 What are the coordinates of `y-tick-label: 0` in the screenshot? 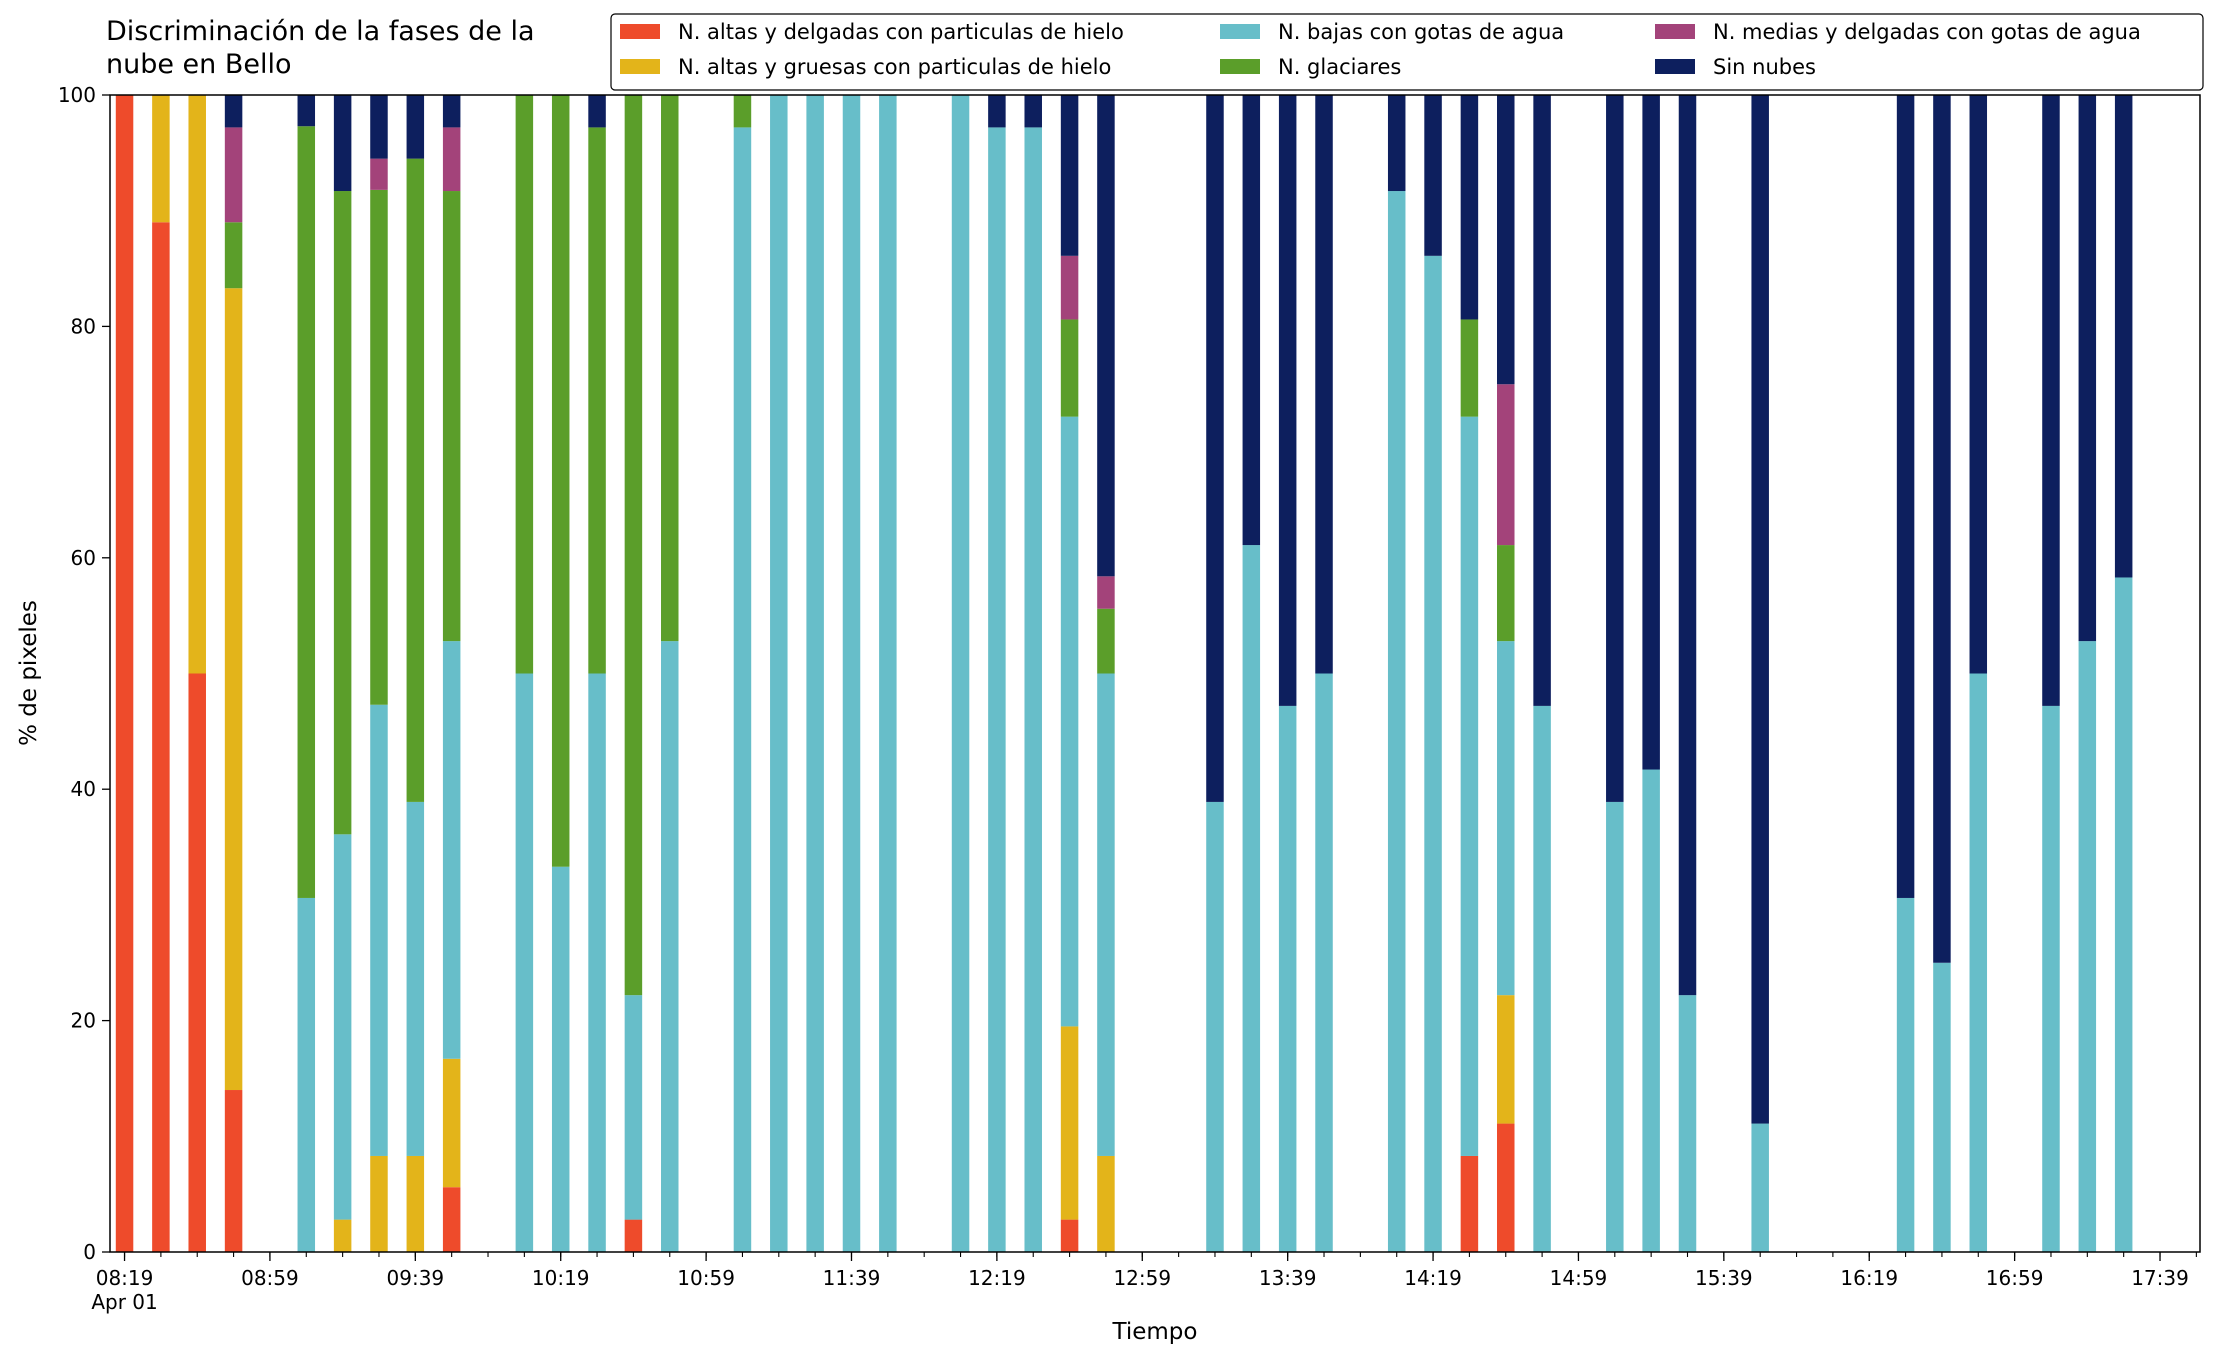 It's located at (89, 1252).